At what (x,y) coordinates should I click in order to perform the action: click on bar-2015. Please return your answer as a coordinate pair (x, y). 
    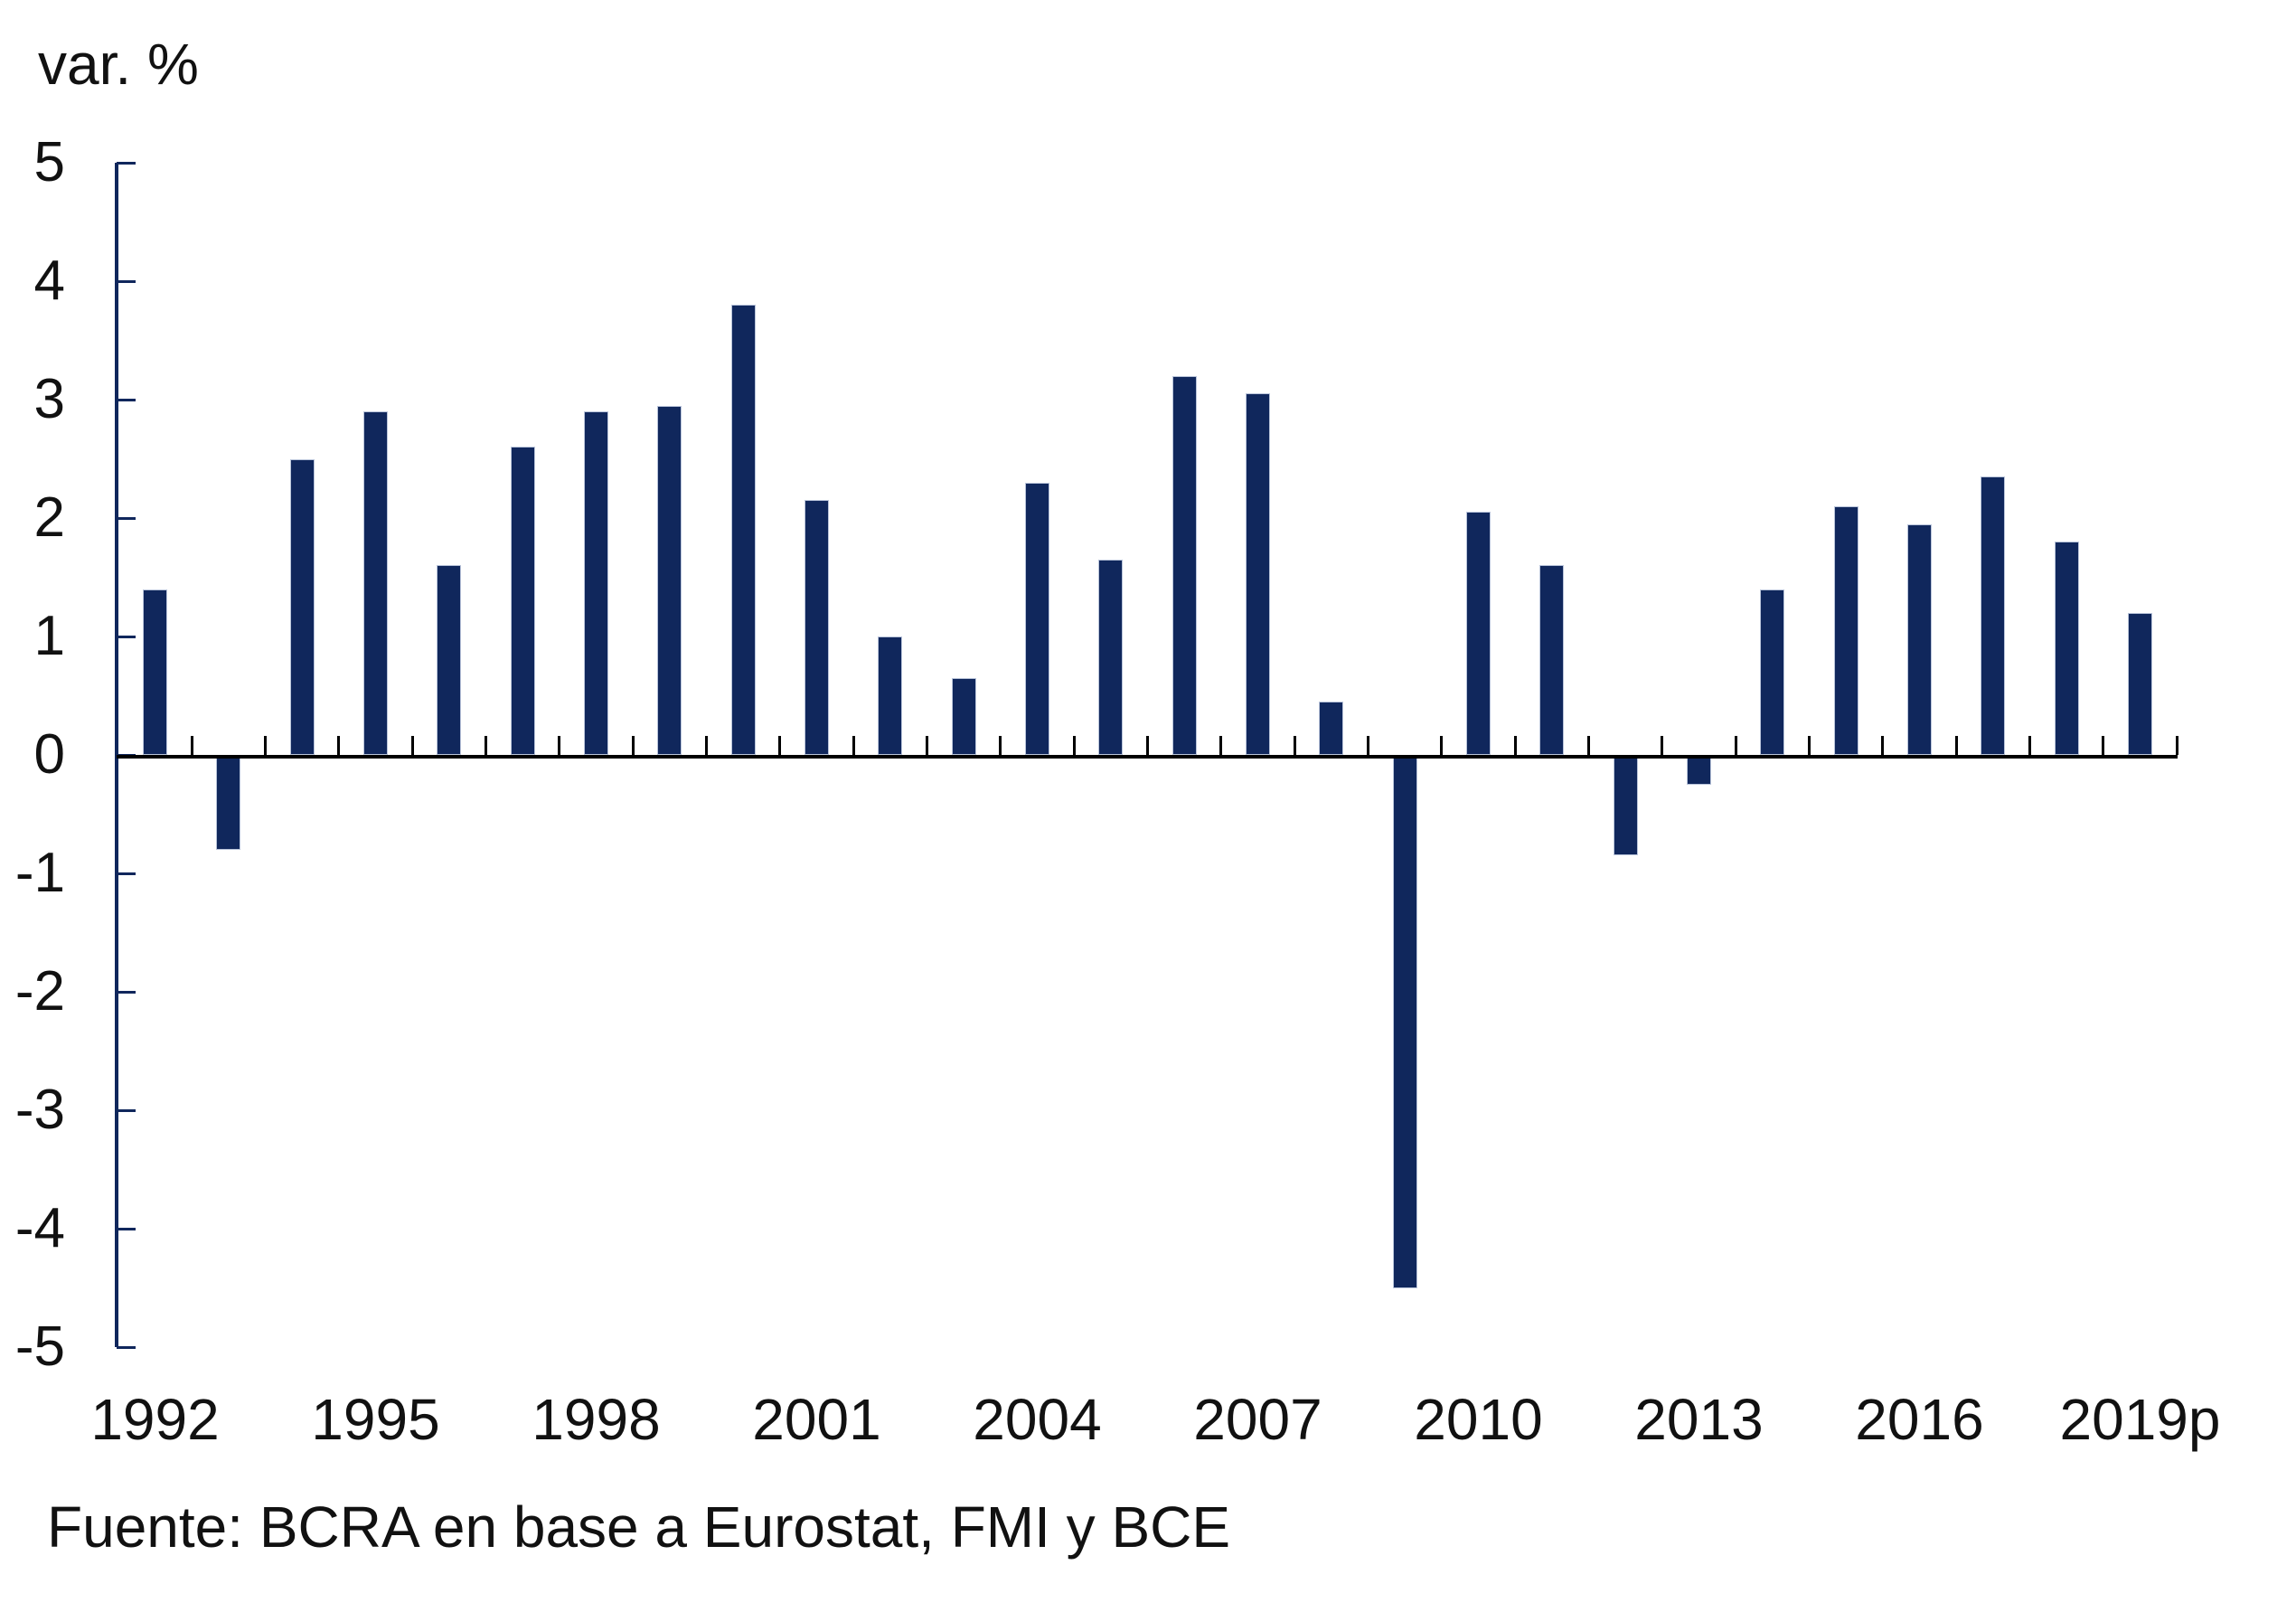
    Looking at the image, I should click on (1845, 630).